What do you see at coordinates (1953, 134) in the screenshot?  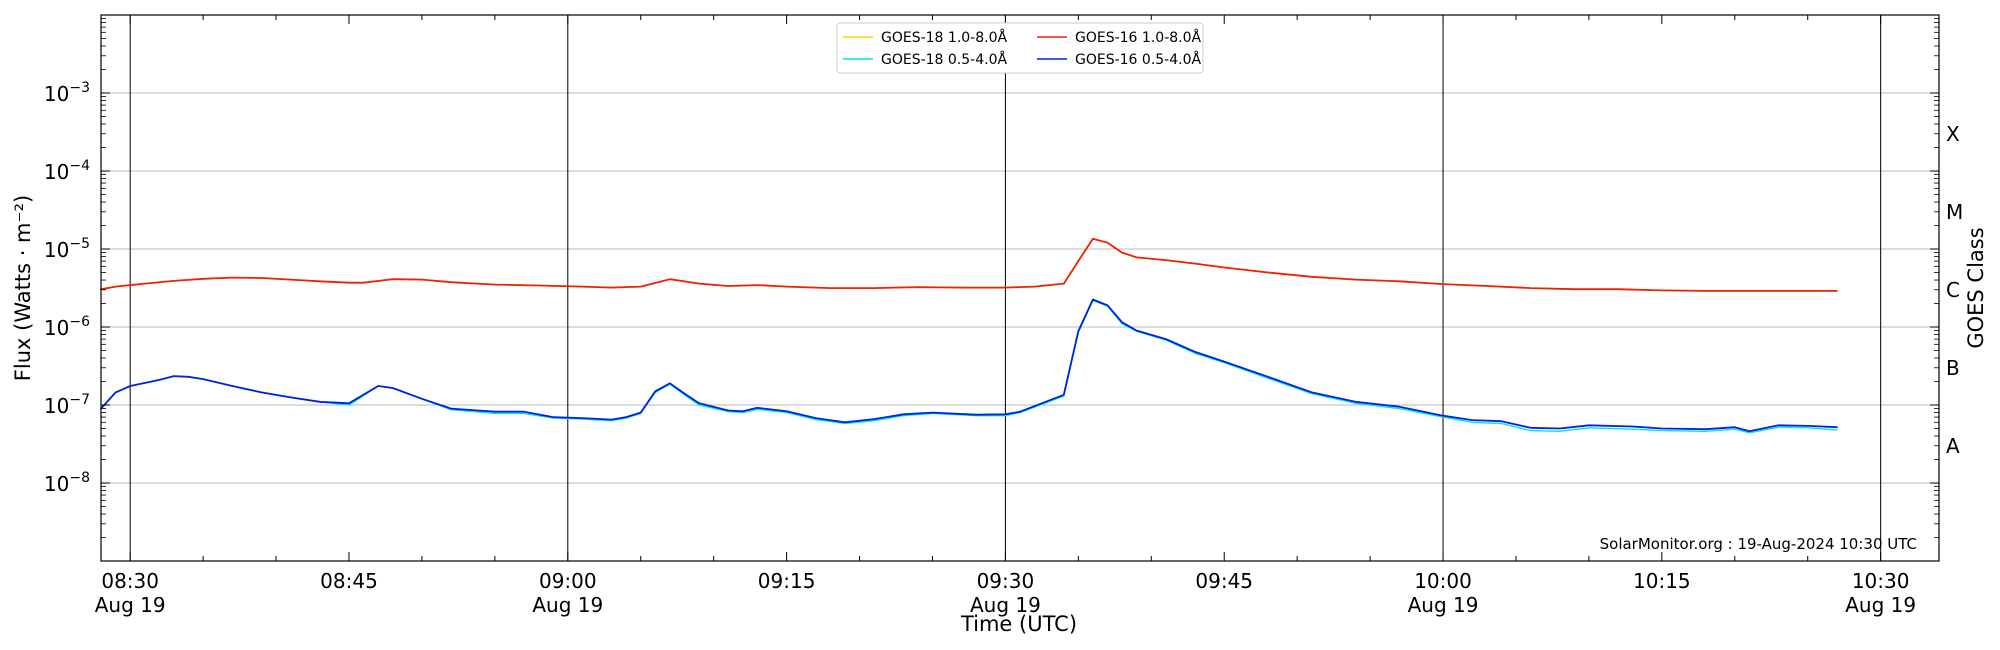 I see `goes-class-tick-label: X` at bounding box center [1953, 134].